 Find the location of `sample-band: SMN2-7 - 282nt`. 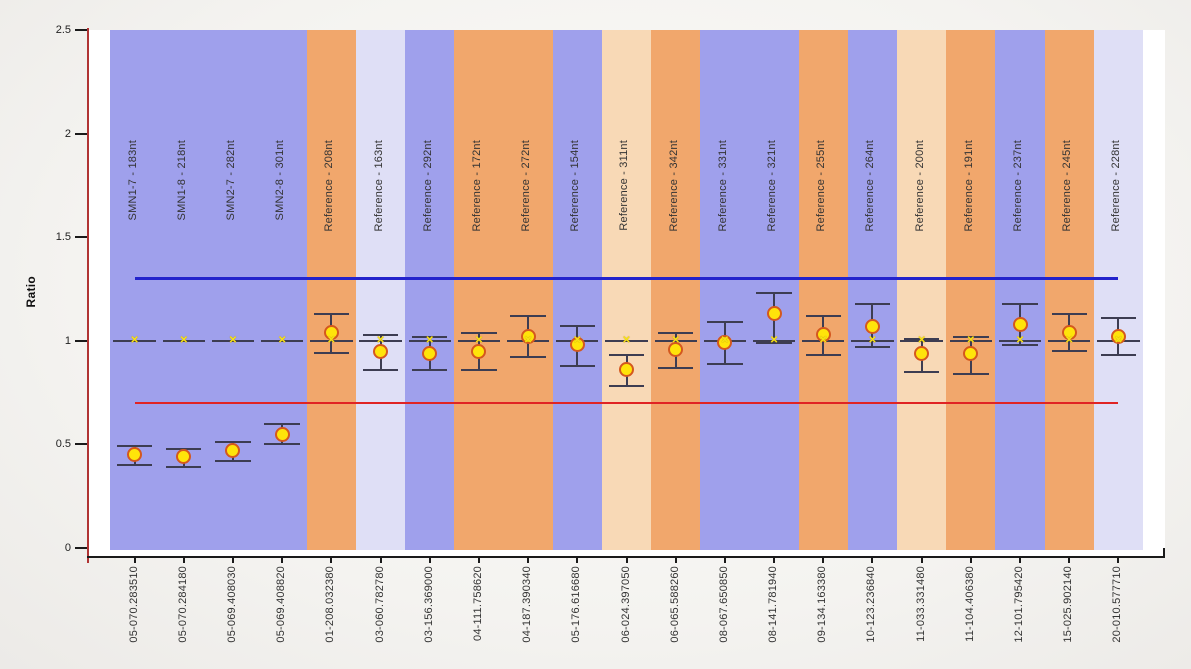

sample-band: SMN2-7 - 282nt is located at coordinates (233, 290).